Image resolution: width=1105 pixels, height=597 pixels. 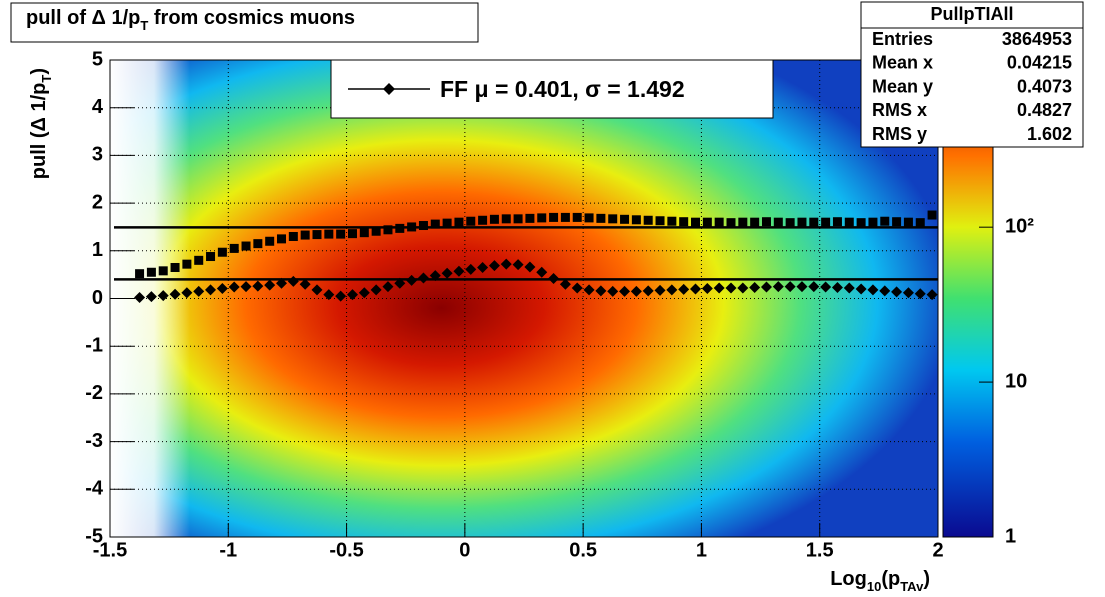 I want to click on label-part: Log, so click(x=848, y=579).